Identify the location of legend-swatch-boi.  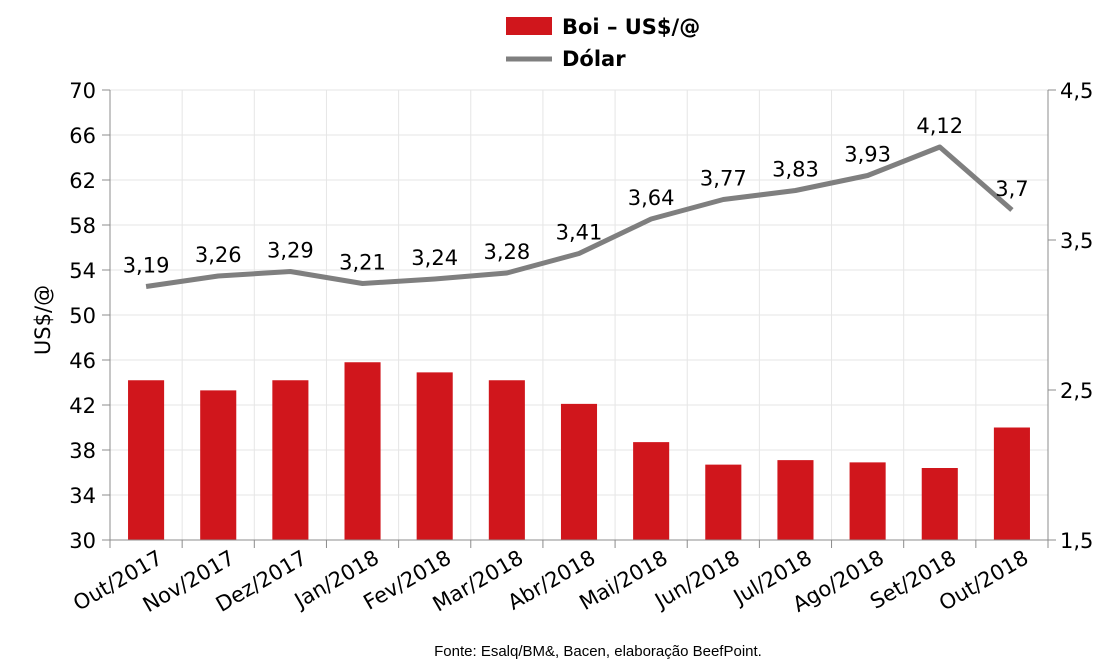
(529, 26).